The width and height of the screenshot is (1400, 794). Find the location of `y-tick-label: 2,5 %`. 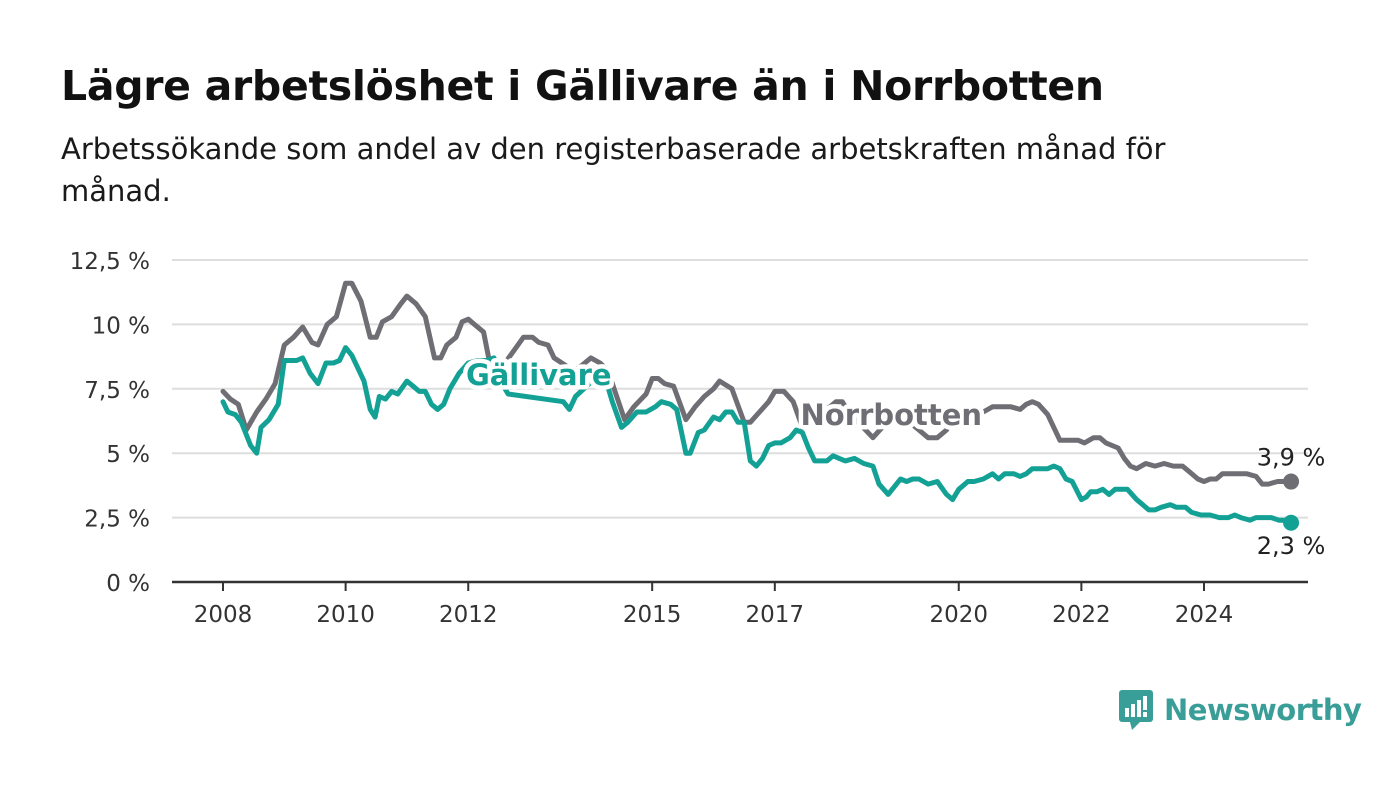

y-tick-label: 2,5 % is located at coordinates (117, 520).